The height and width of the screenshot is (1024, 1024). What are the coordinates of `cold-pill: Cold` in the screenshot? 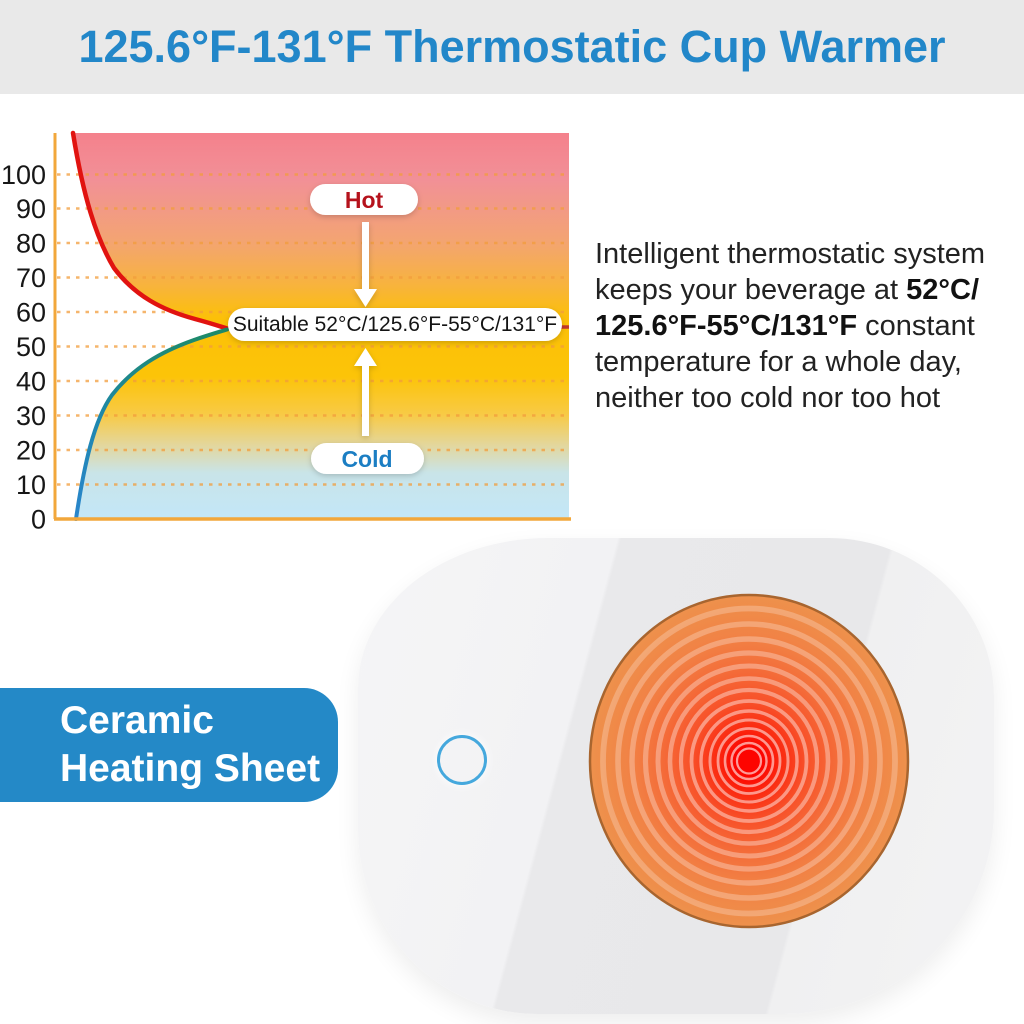 It's located at (367, 458).